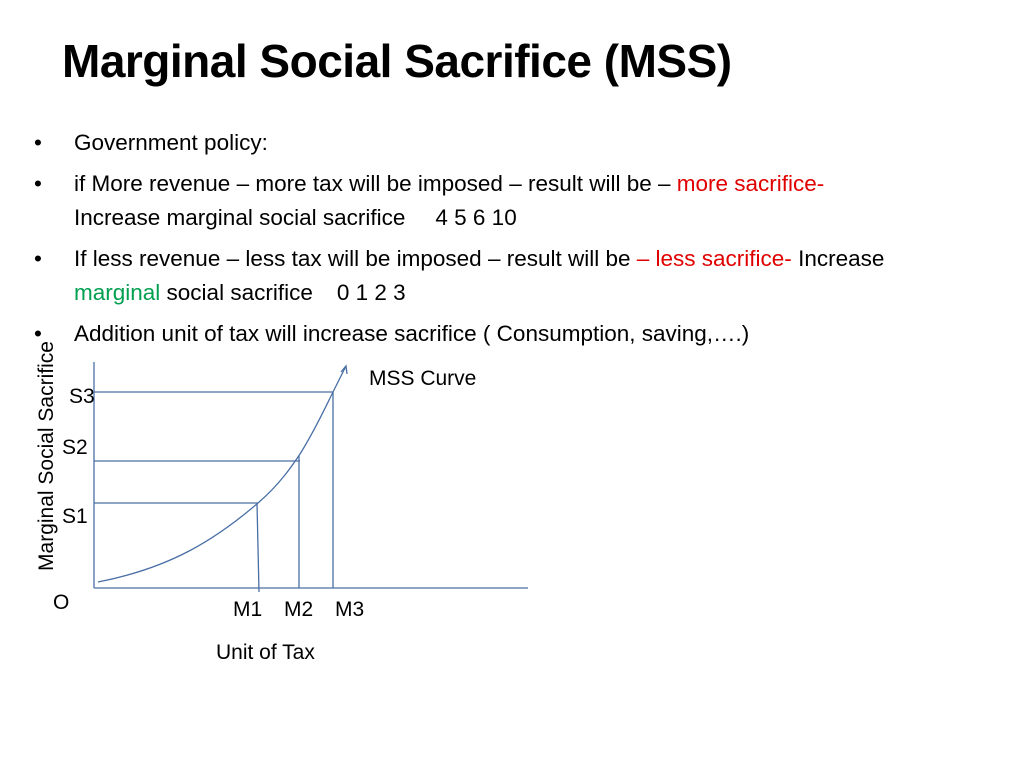  I want to click on bullet-item: • Government policy:, so click(524, 143).